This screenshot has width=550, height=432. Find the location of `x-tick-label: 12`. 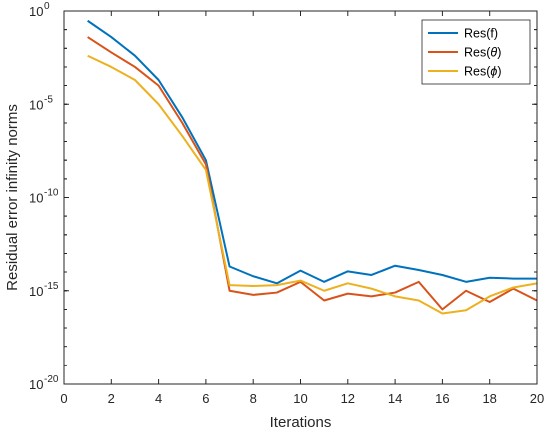

x-tick-label: 12 is located at coordinates (348, 398).